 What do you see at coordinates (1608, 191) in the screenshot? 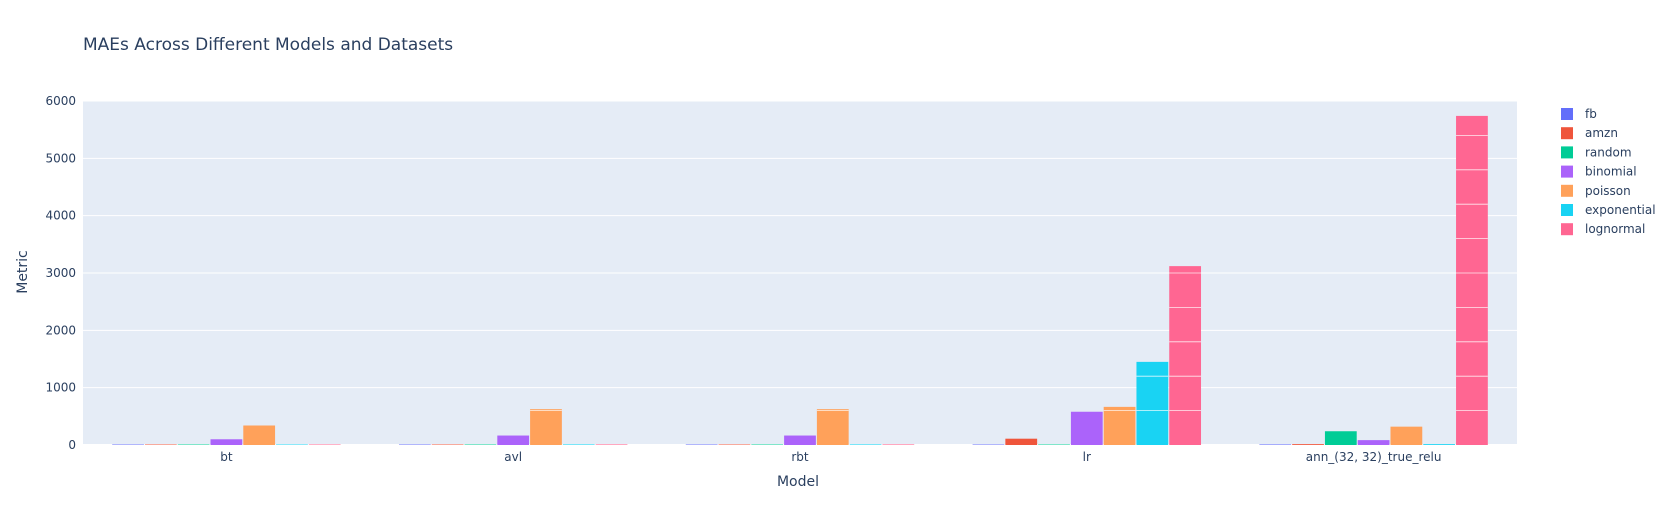
I see `legend-label-poisson: poisson` at bounding box center [1608, 191].